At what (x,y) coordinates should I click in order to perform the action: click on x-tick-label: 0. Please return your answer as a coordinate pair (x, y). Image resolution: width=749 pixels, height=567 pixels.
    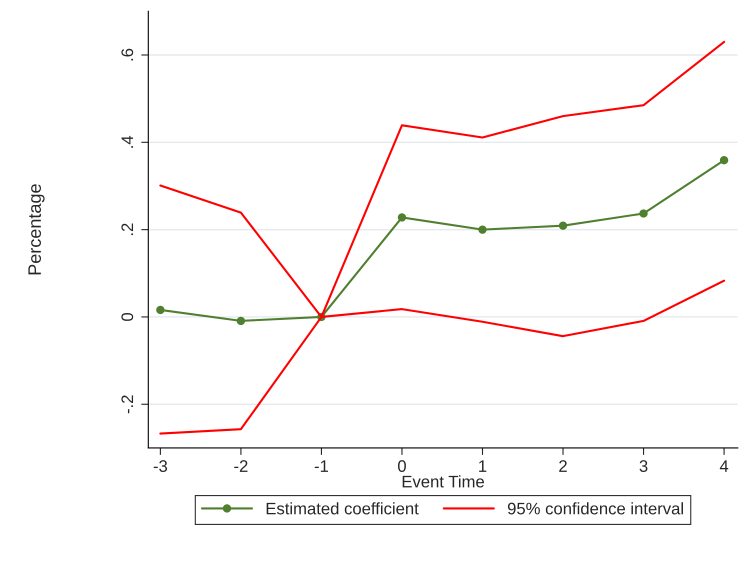
    Looking at the image, I should click on (402, 466).